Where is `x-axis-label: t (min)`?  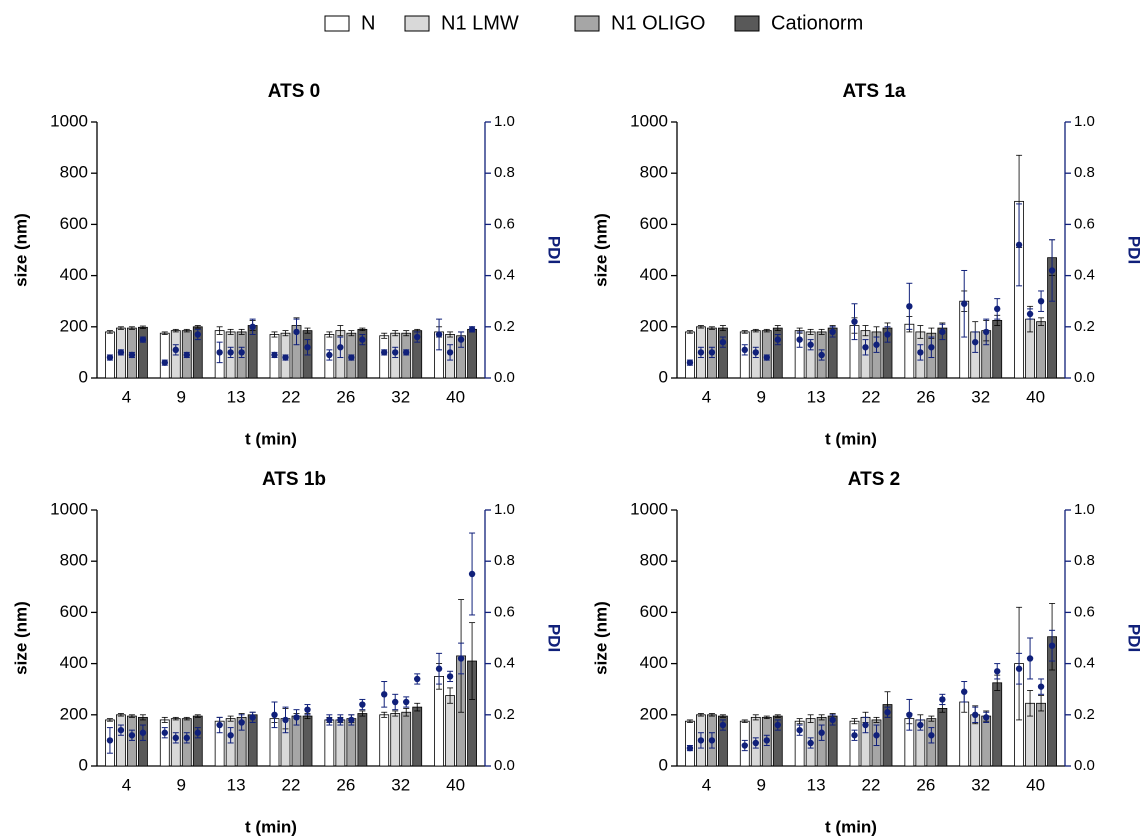
x-axis-label: t (min) is located at coordinates (271, 826).